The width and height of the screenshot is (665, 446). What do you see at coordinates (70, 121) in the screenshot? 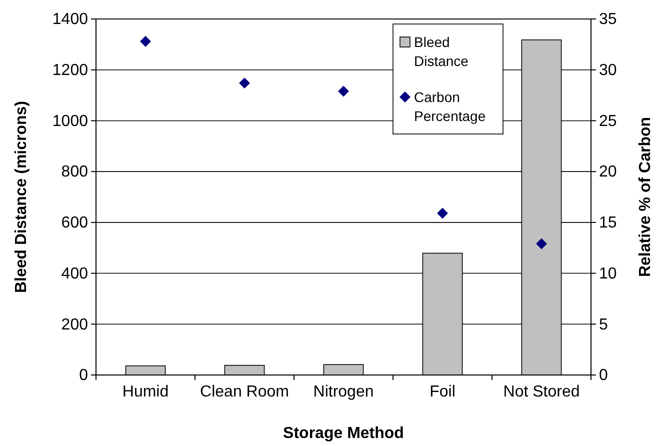
I see `y-tick-label: 1000` at bounding box center [70, 121].